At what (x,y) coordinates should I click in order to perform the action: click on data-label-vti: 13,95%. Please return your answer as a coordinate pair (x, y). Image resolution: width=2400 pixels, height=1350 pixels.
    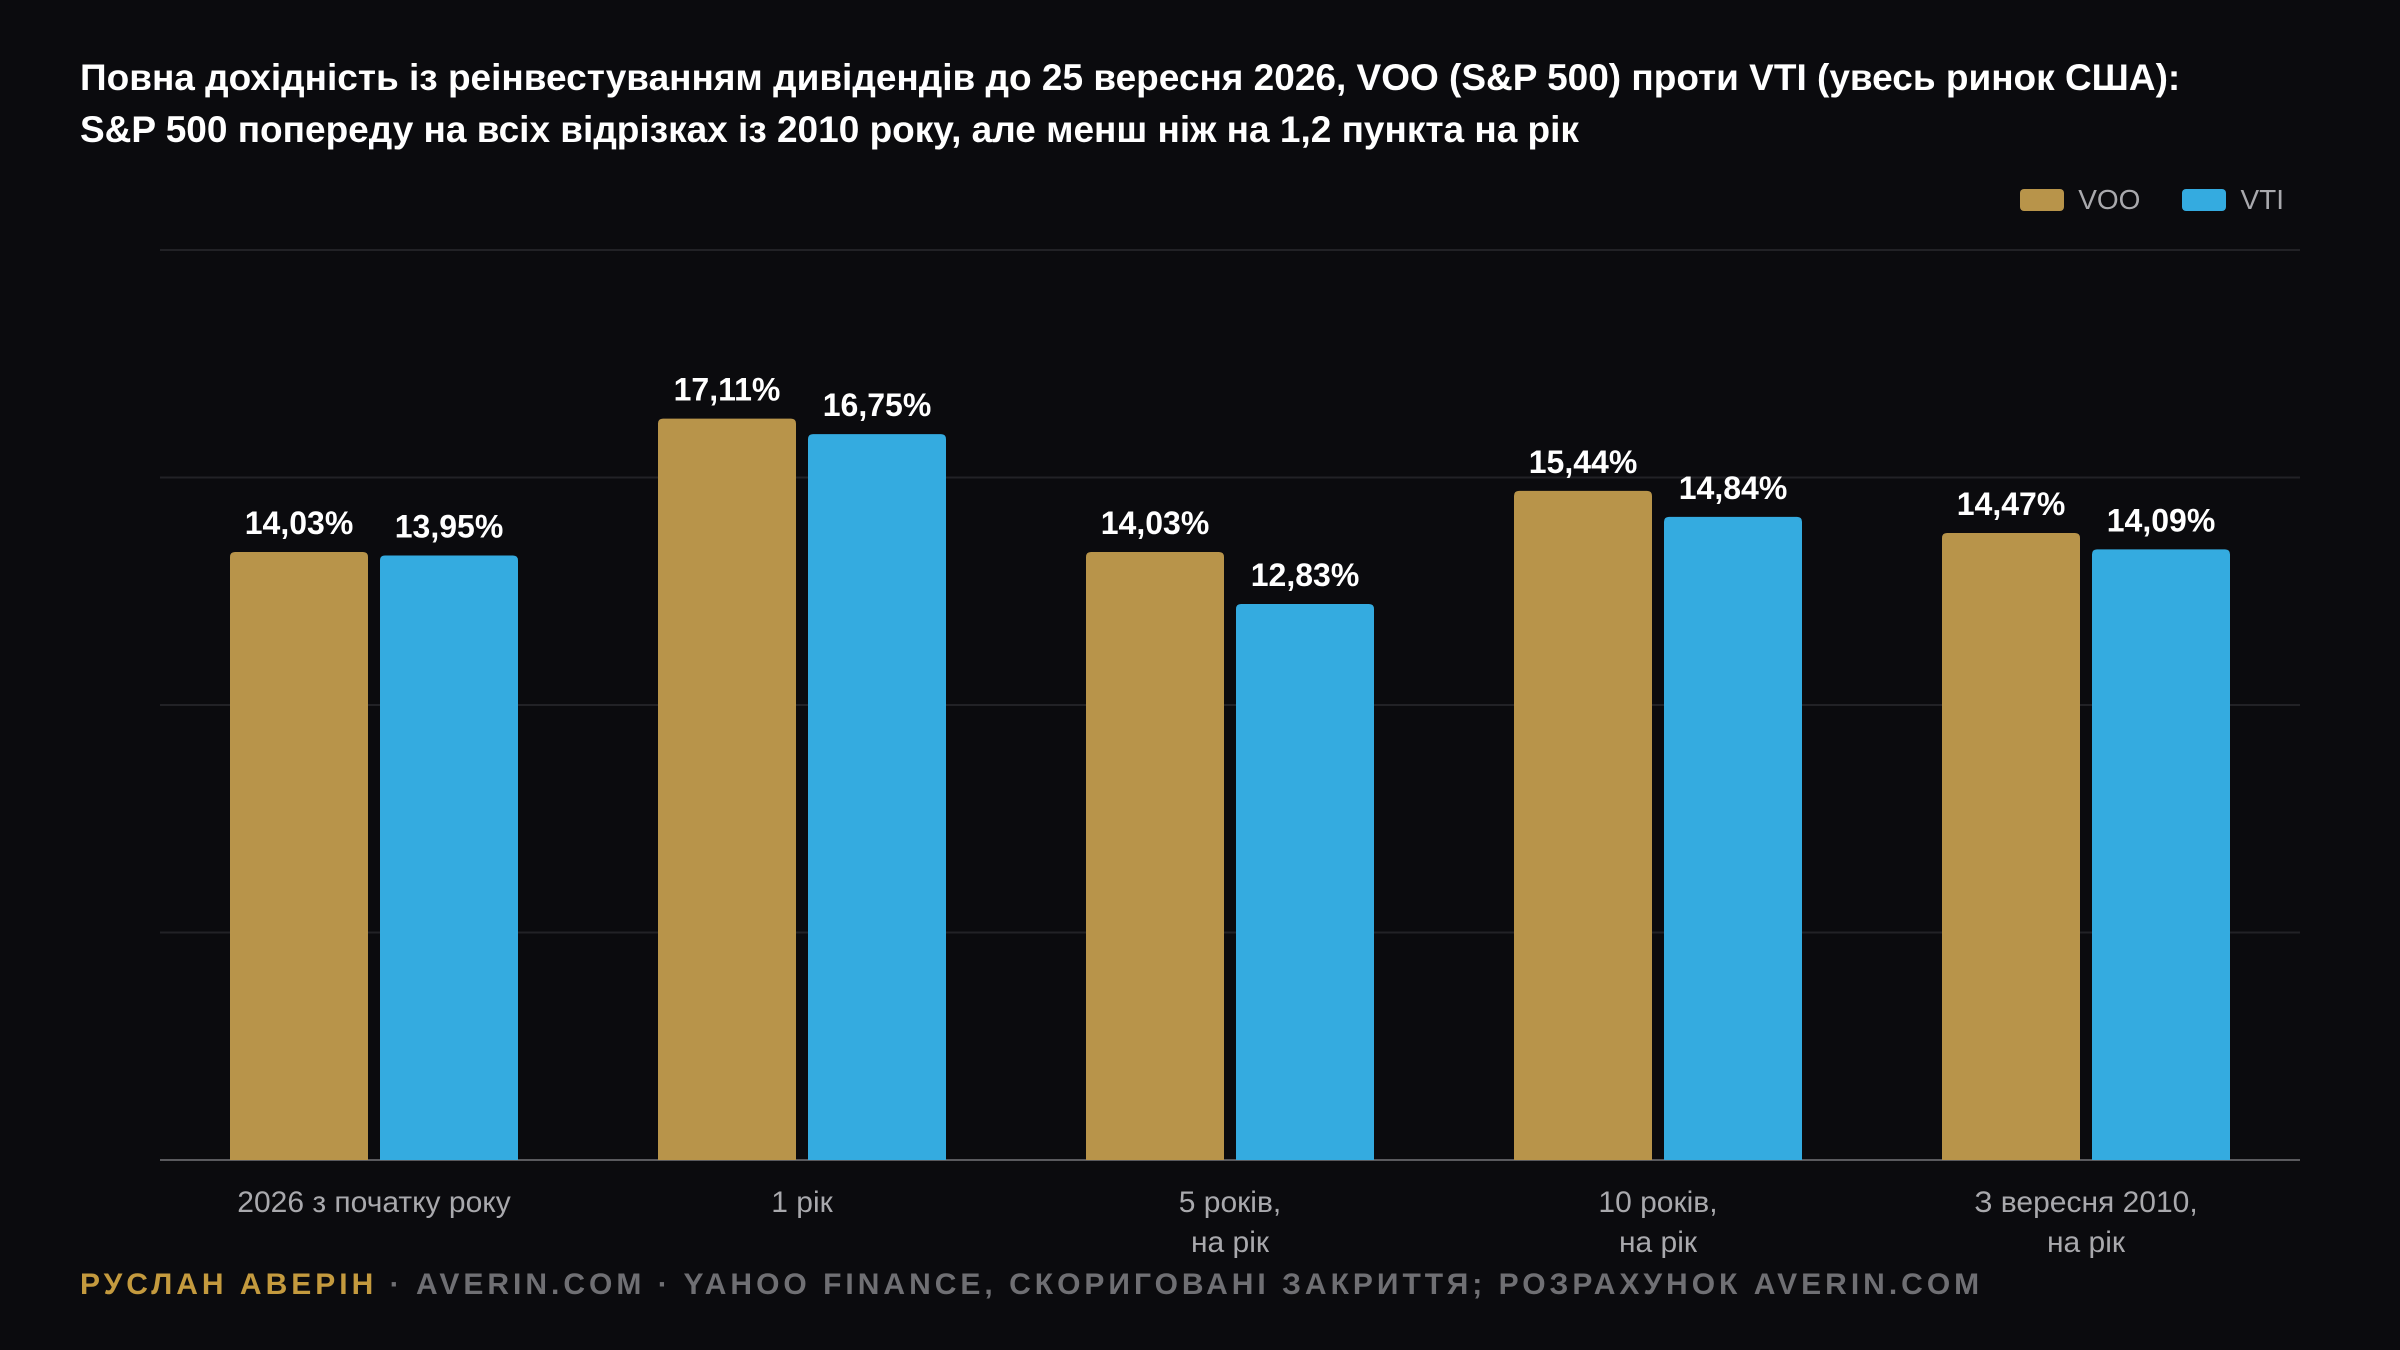
    Looking at the image, I should click on (449, 527).